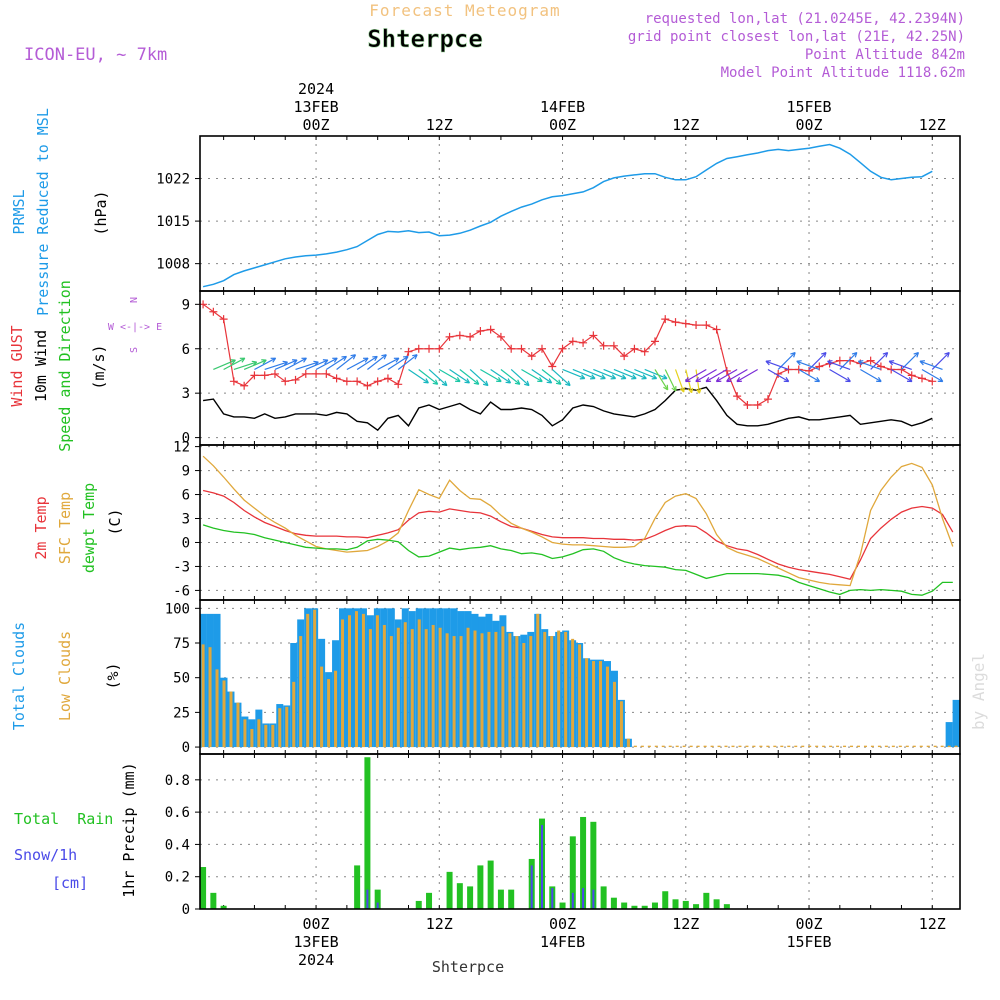 The image size is (1000, 1000). What do you see at coordinates (181, 644) in the screenshot?
I see `clouds-ytick-label: 75` at bounding box center [181, 644].